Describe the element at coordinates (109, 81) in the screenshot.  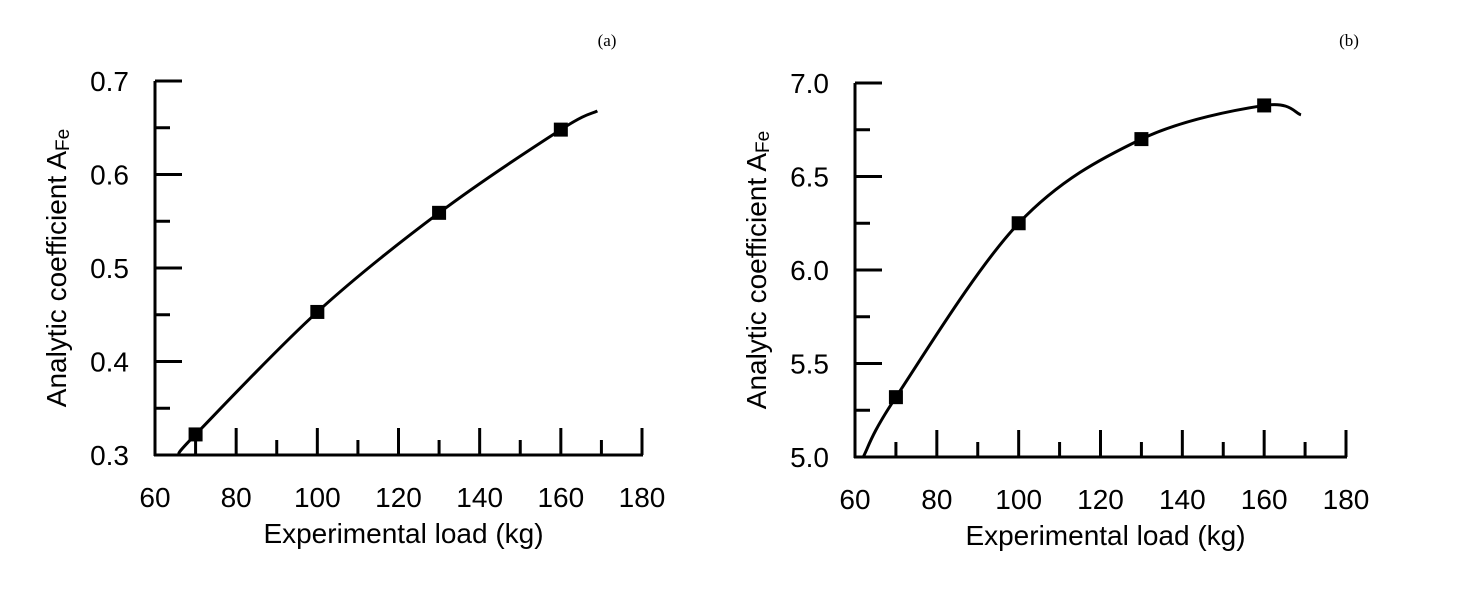
I see `y-tick-label: 0.7` at that location.